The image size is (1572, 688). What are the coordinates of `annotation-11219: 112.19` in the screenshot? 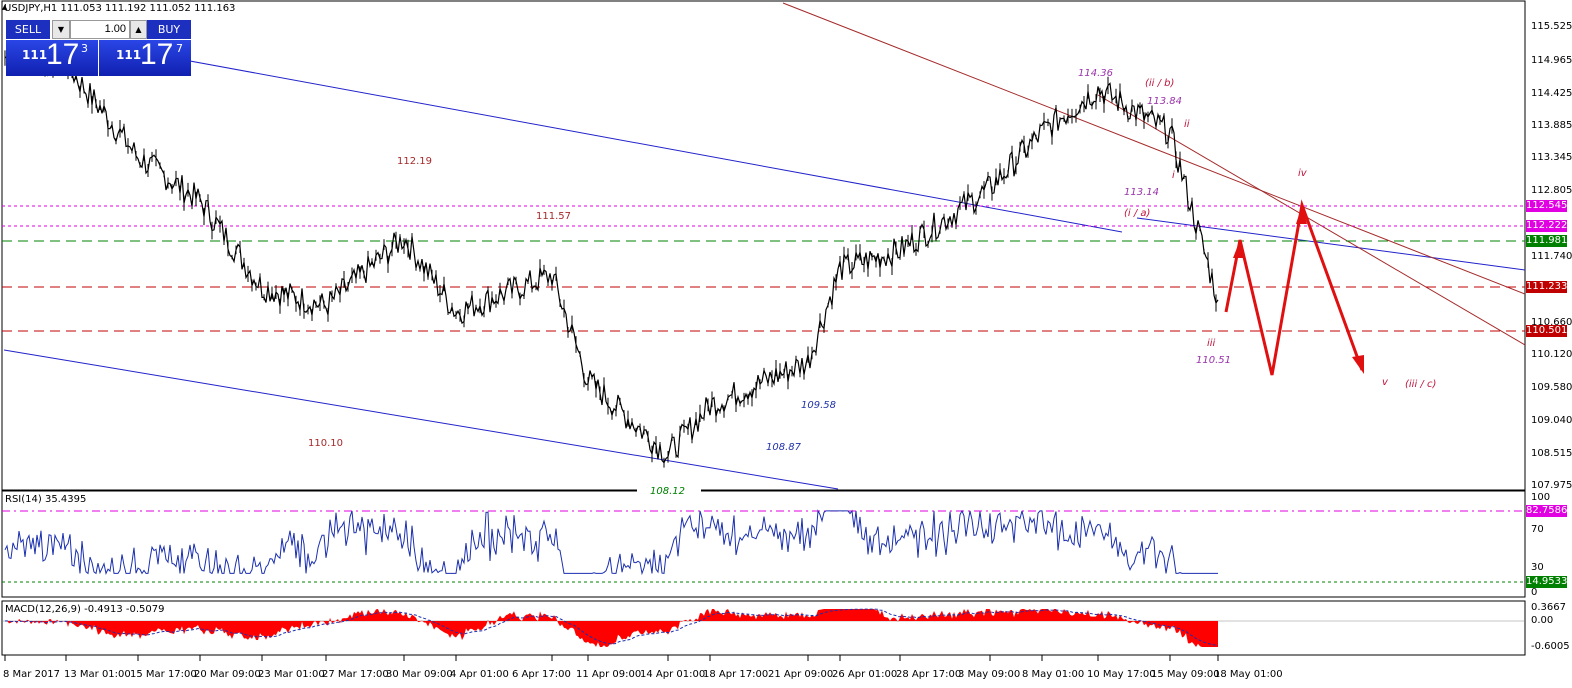 It's located at (414, 161).